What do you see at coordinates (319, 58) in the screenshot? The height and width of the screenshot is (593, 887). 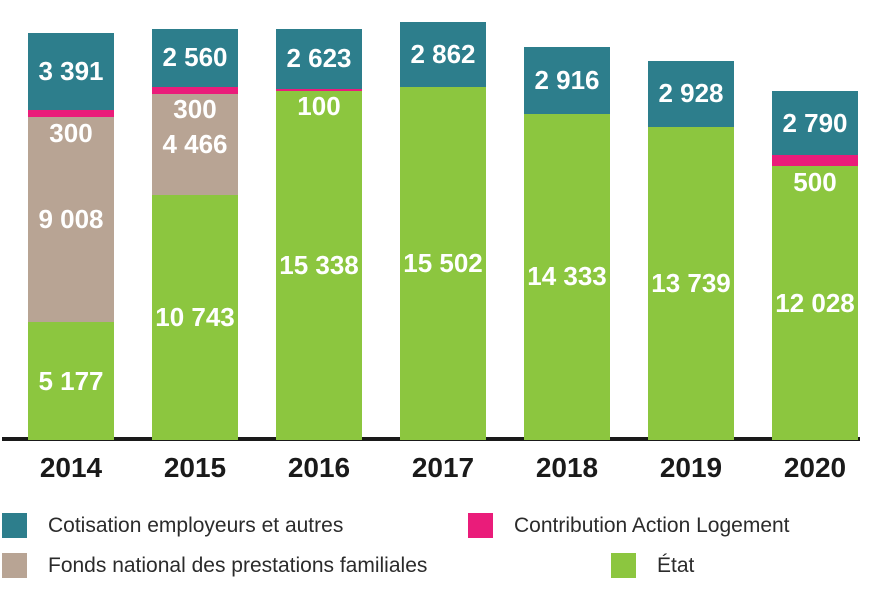 I see `segment-cotisation-employeurs-2016` at bounding box center [319, 58].